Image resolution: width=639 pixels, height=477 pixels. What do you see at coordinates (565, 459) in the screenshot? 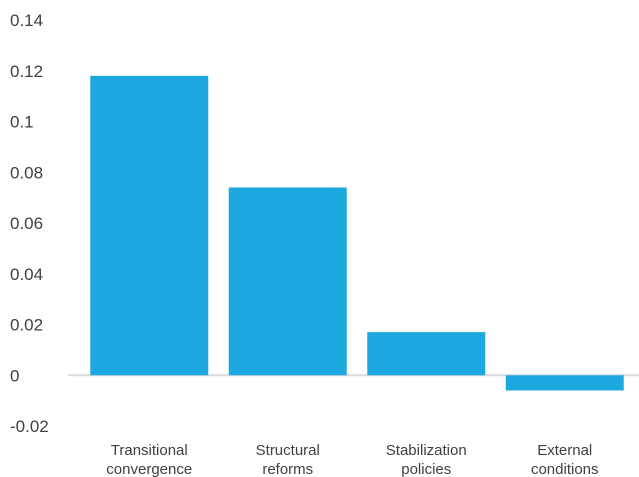
I see `x-category-label: External conditions` at bounding box center [565, 459].